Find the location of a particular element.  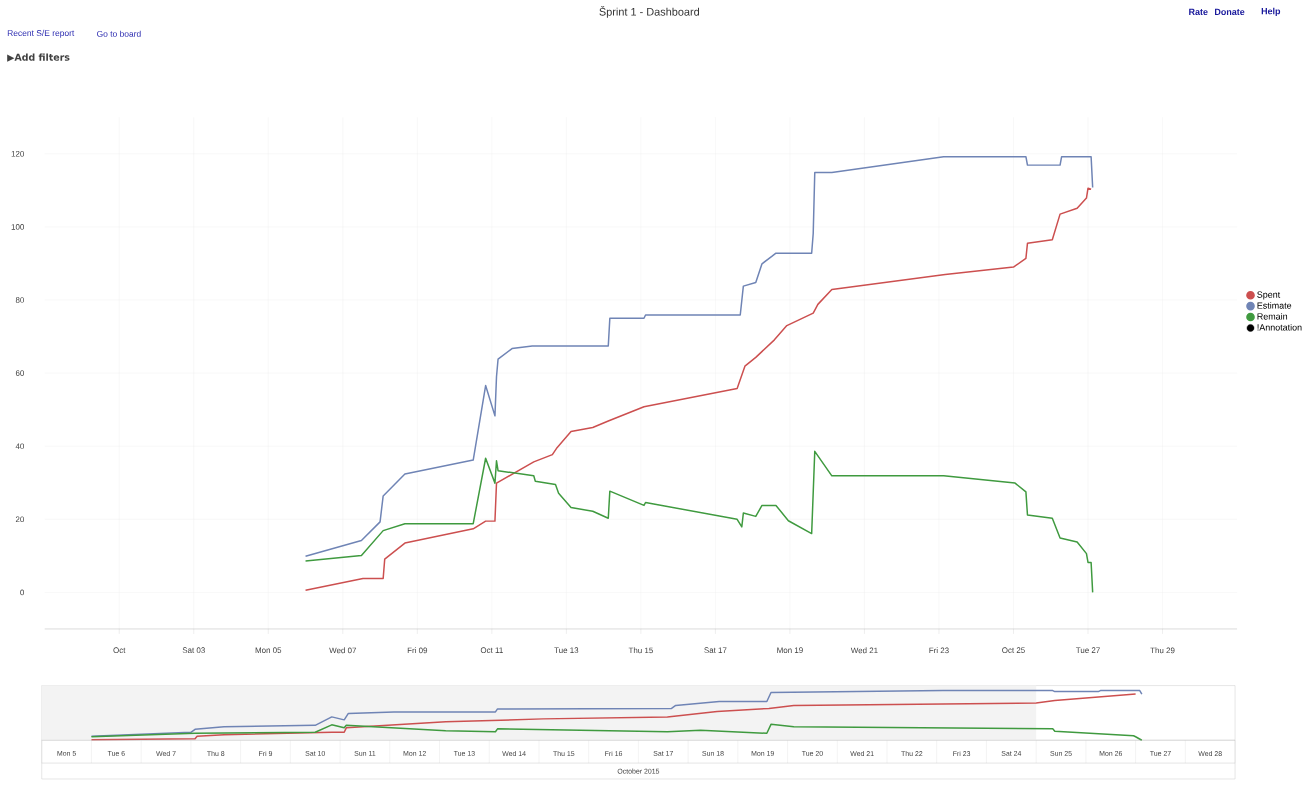

line-series is located at coordinates (699, 522).